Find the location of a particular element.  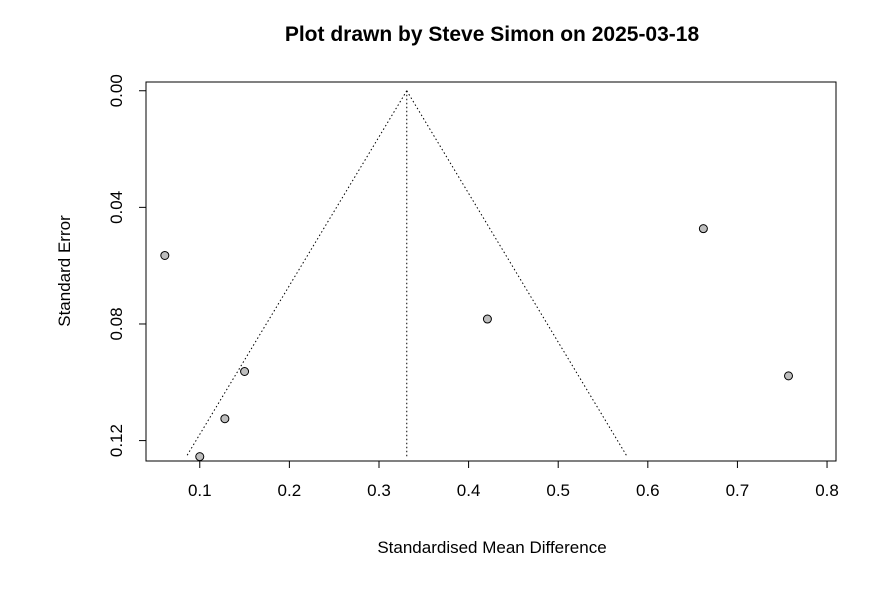

x-tick-label: 0.8 is located at coordinates (827, 490).